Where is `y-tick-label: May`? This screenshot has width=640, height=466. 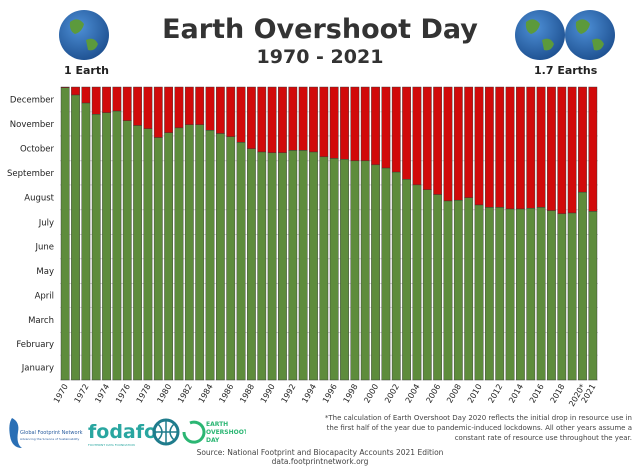 y-tick-label: May is located at coordinates (45, 272).